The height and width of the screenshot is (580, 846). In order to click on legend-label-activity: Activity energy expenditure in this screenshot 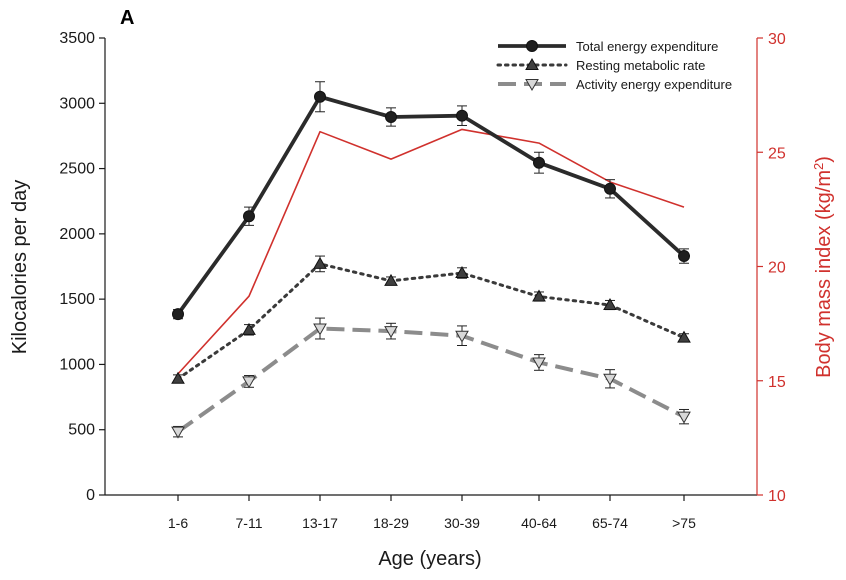, I will do `click(654, 84)`.